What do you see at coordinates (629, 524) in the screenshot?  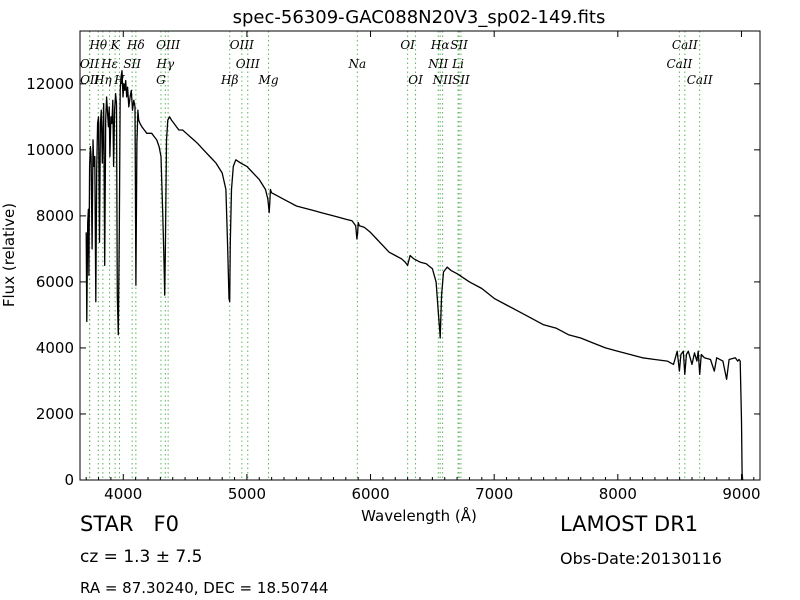 I see `survey-name: LAMOST DR1` at bounding box center [629, 524].